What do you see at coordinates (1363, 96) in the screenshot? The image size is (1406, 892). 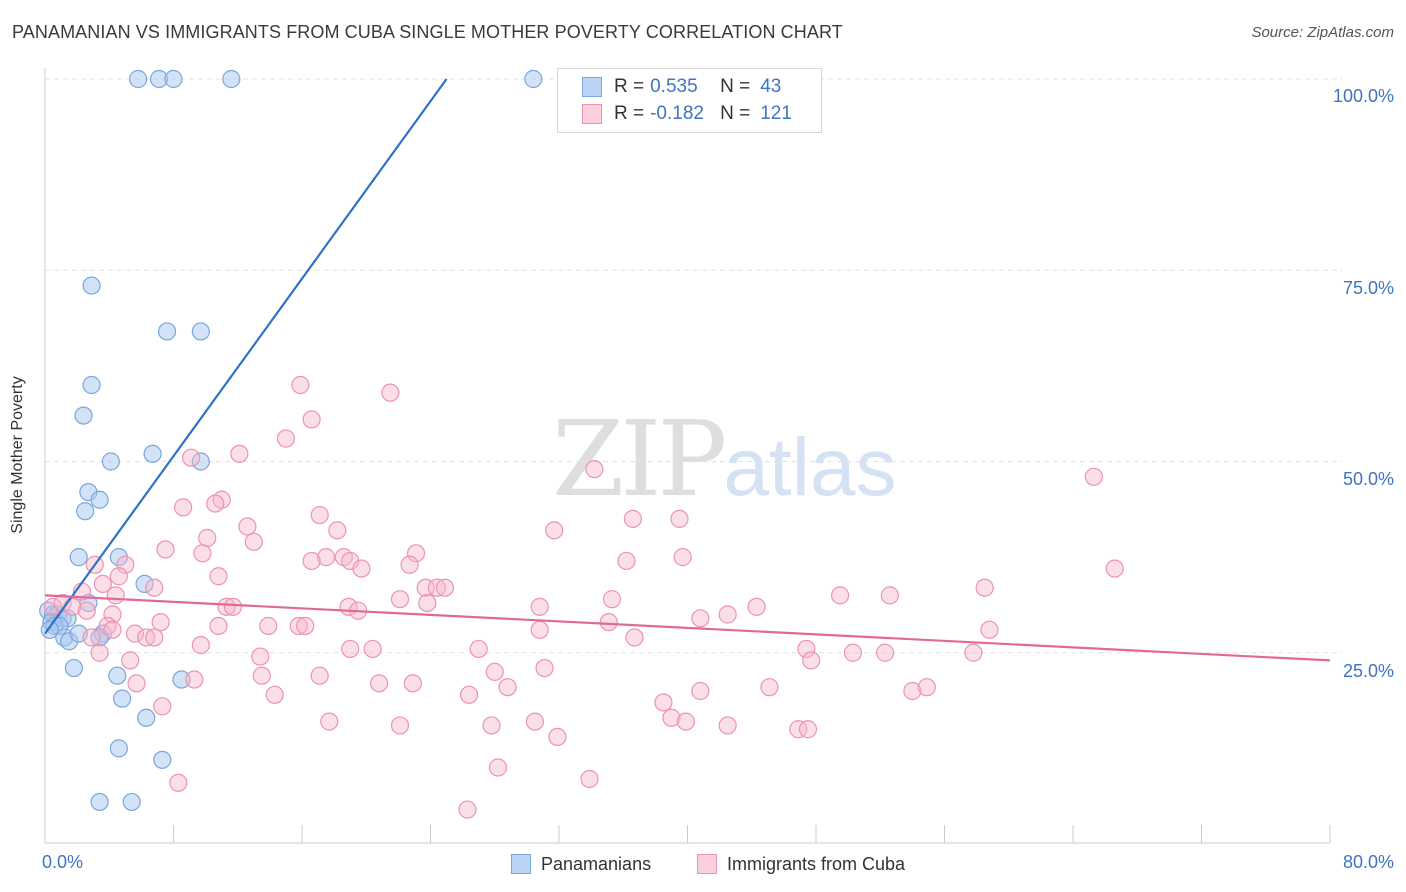 I see `y-tick-label-100: 100.0%` at bounding box center [1363, 96].